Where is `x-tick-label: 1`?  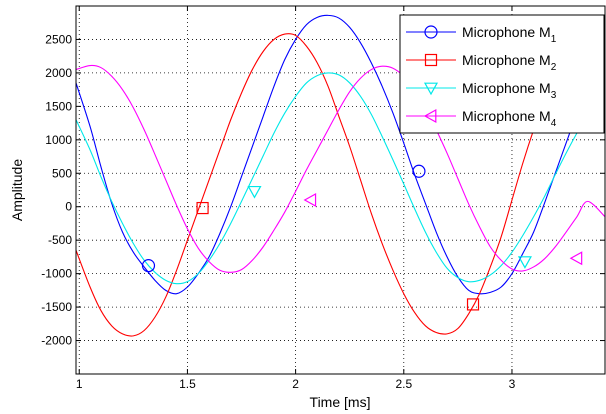 x-tick-label: 1 is located at coordinates (79, 384).